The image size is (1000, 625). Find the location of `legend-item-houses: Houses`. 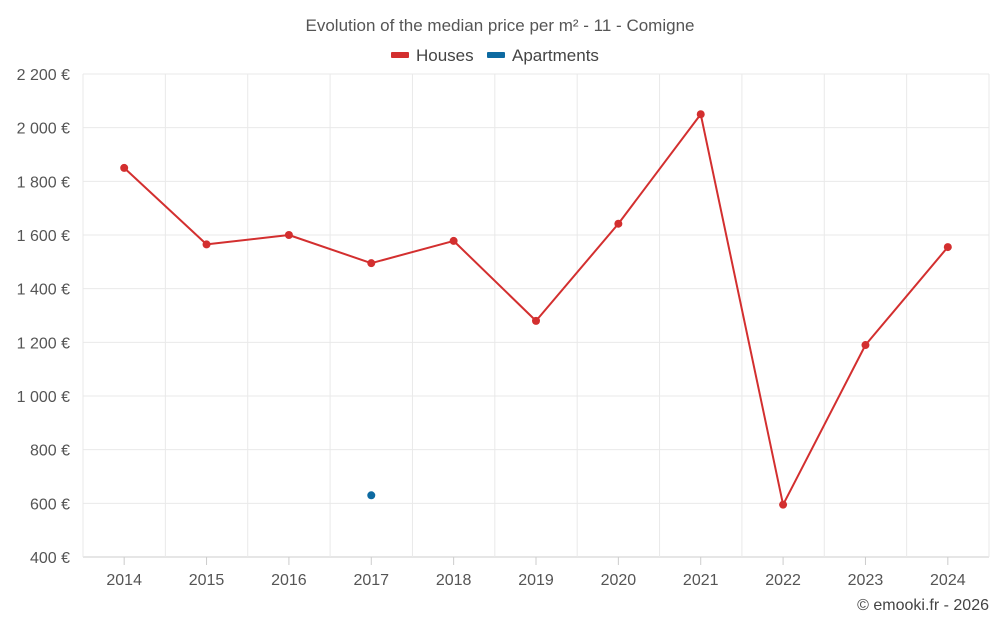

legend-item-houses: Houses is located at coordinates (432, 55).